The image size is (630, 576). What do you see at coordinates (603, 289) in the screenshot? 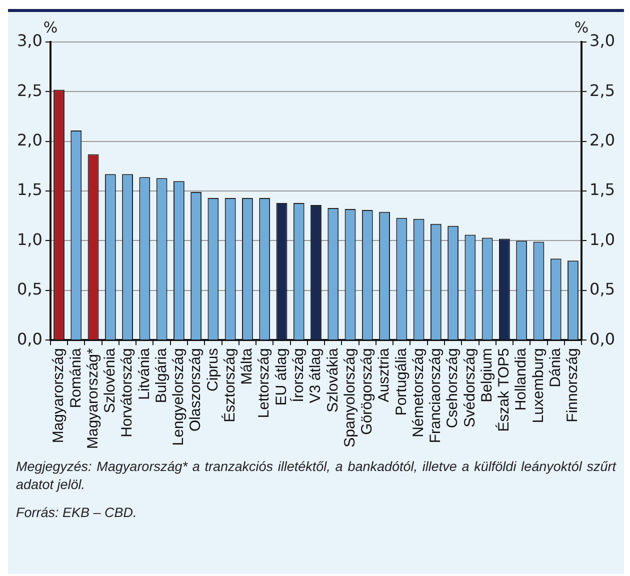
I see `y2-tick-label: 0,5` at bounding box center [603, 289].